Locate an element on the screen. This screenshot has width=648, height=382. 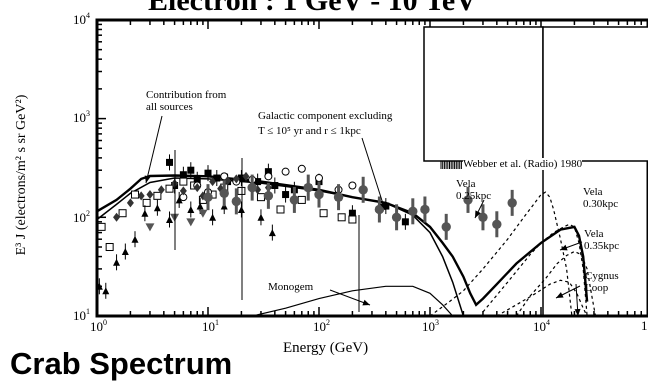
annotation-total: Contribution from all sources is located at coordinates (186, 101).